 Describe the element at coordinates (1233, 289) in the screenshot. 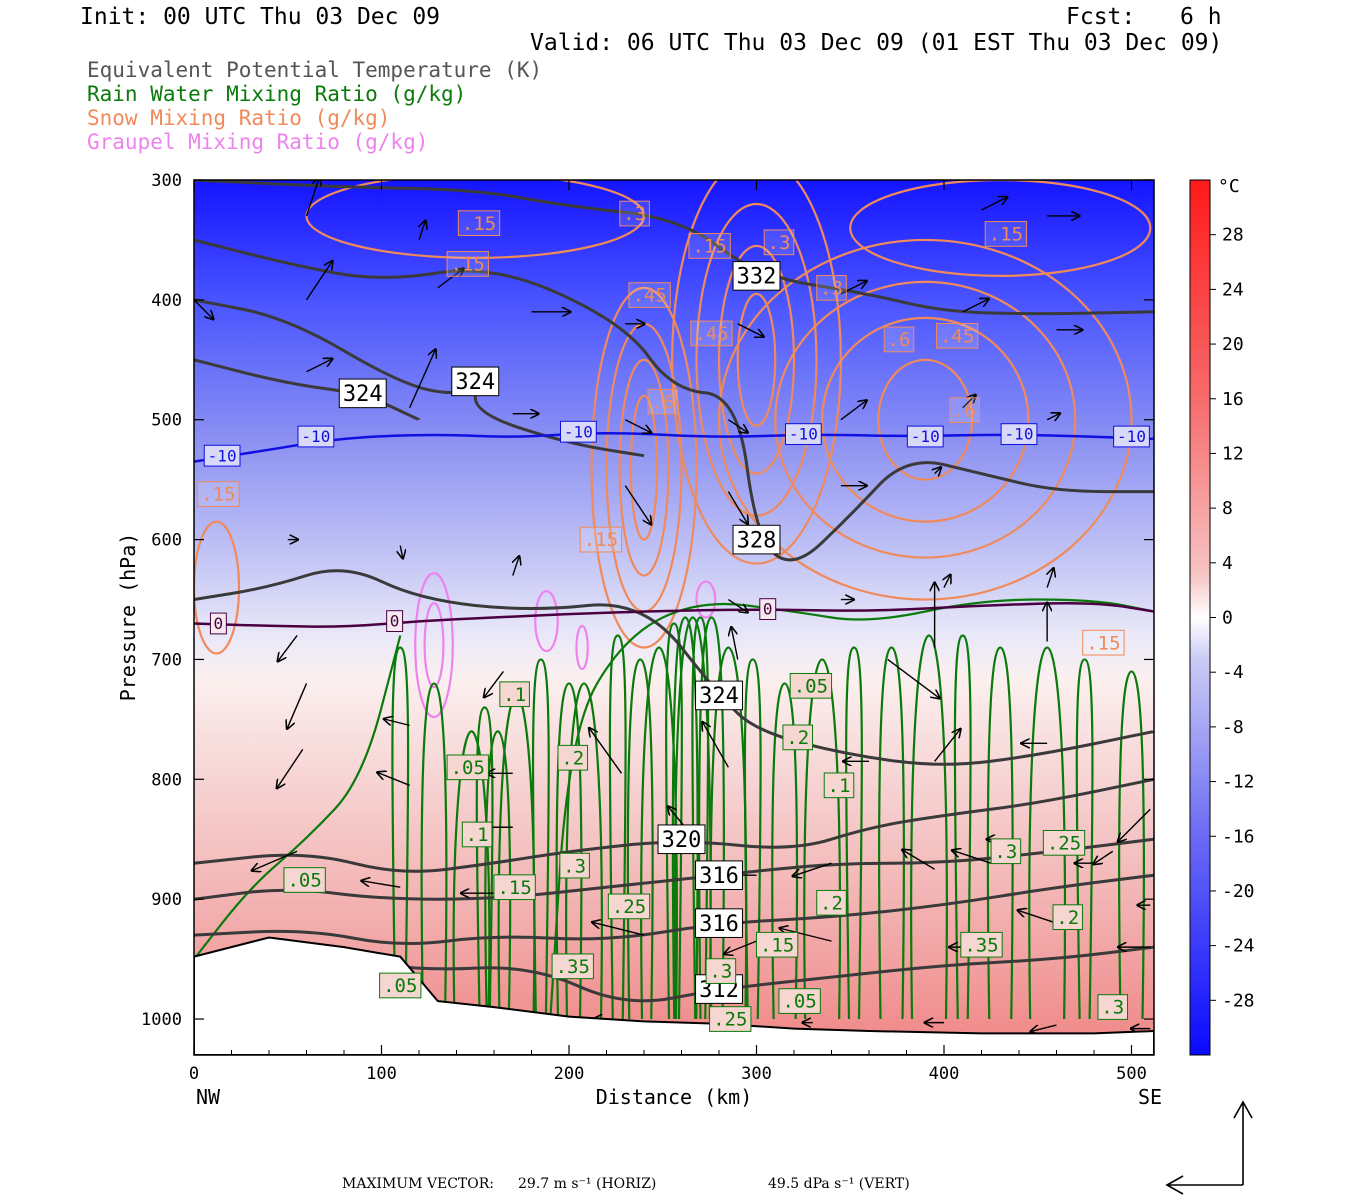

I see `colorbar-tick-label: 24` at that location.